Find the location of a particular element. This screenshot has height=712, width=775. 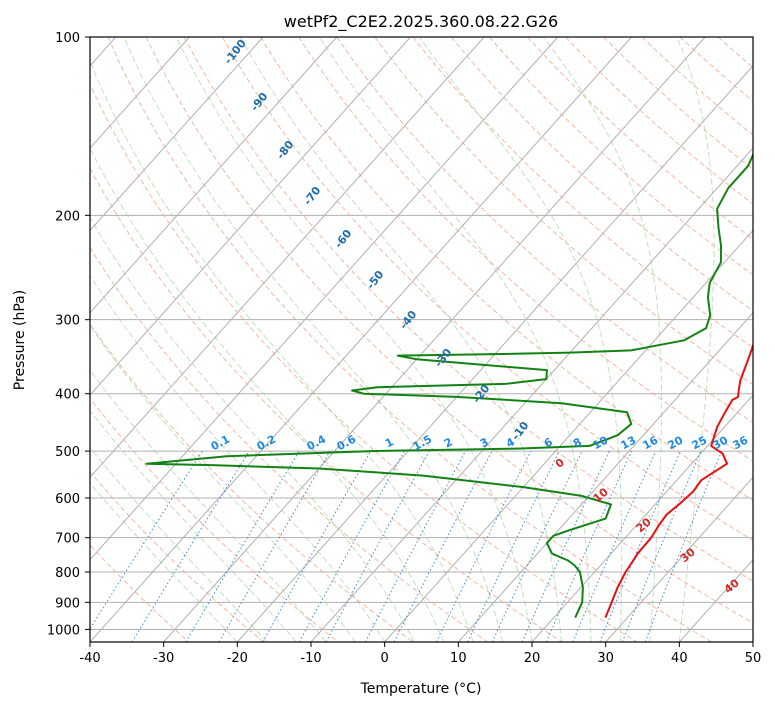

chart-title: wetPf2_C2E2.2025.360.08.22.G26 is located at coordinates (421, 22).